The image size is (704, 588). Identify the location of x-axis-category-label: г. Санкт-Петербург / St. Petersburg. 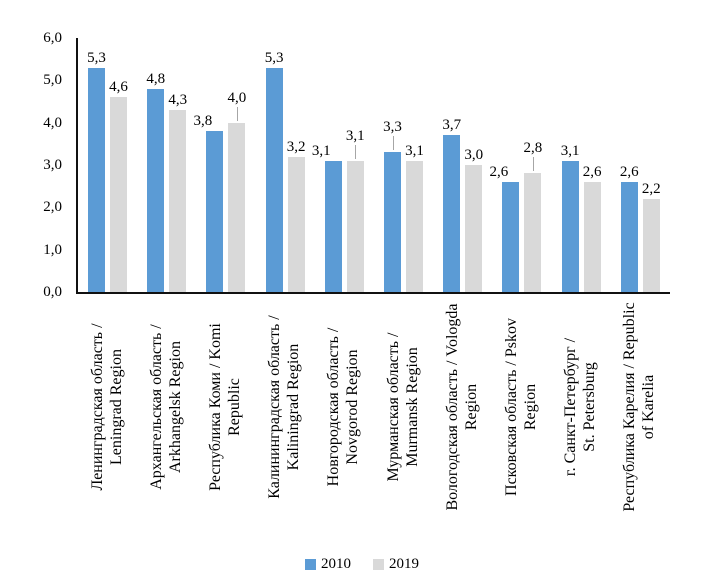
(581, 407).